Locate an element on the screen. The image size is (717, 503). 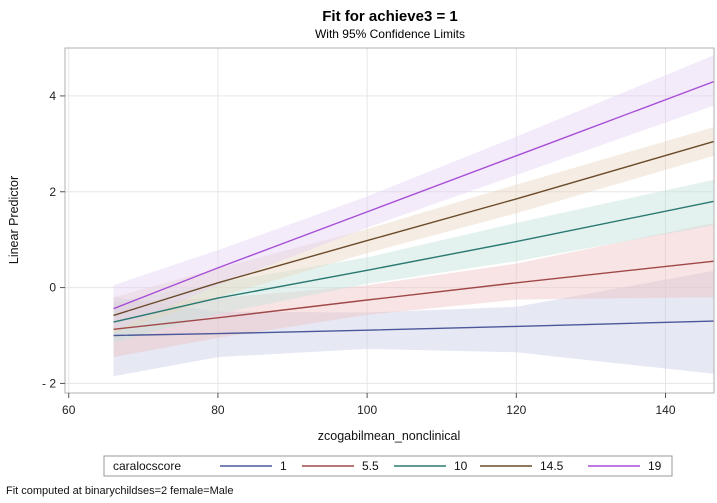
x-tick-label: 60 is located at coordinates (69, 410).